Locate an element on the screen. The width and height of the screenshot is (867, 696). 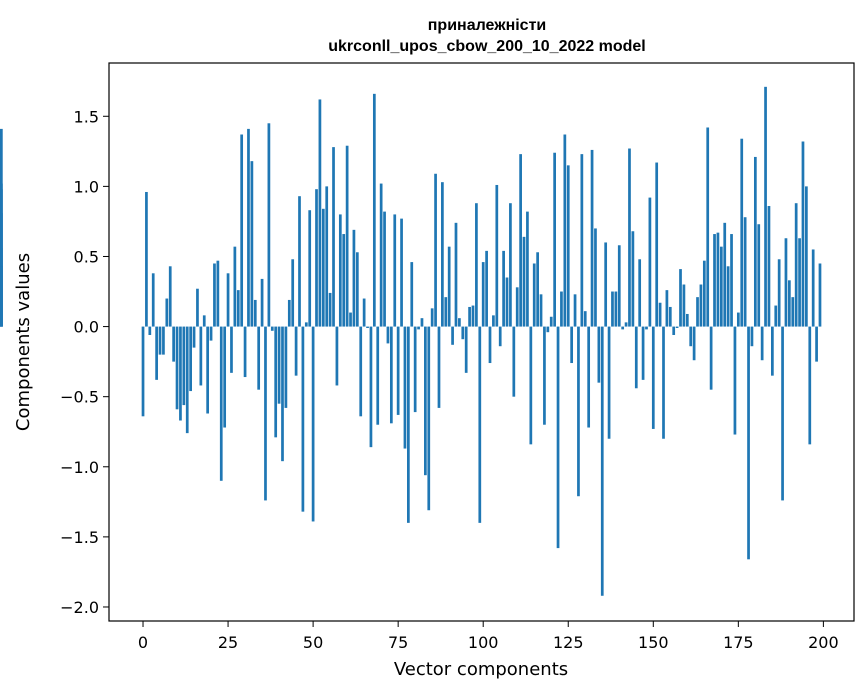
x-tick-label: 125 is located at coordinates (568, 642).